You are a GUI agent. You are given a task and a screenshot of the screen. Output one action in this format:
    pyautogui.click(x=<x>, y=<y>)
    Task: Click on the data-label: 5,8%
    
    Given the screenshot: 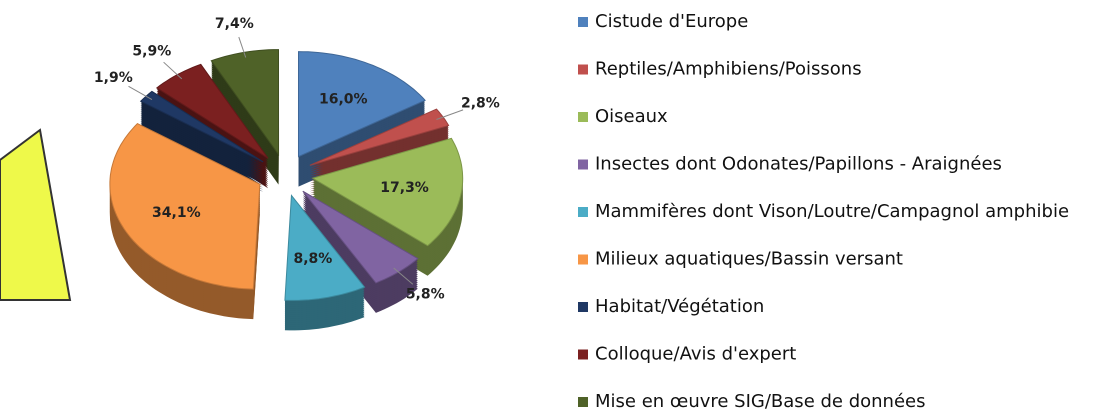 What is the action you would take?
    pyautogui.click(x=425, y=295)
    